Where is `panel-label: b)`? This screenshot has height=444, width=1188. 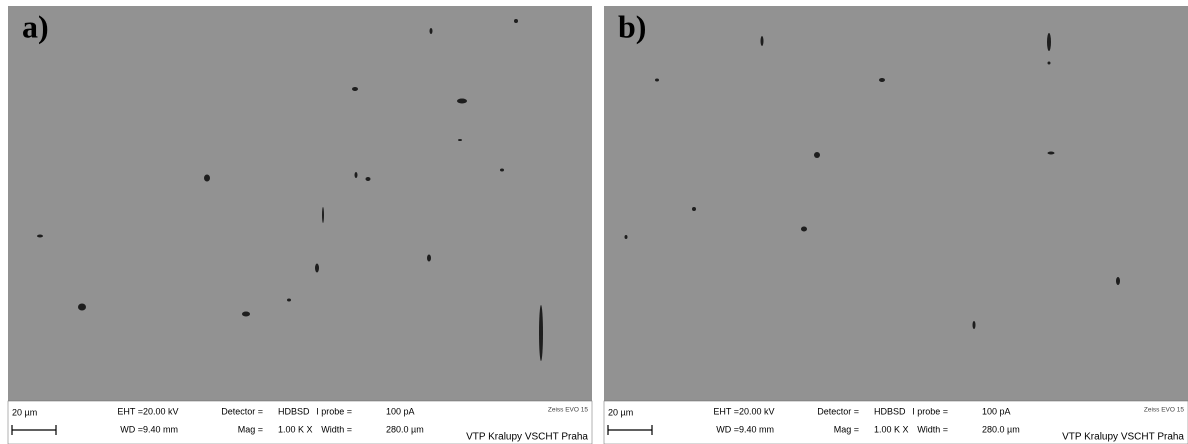 panel-label: b) is located at coordinates (632, 26).